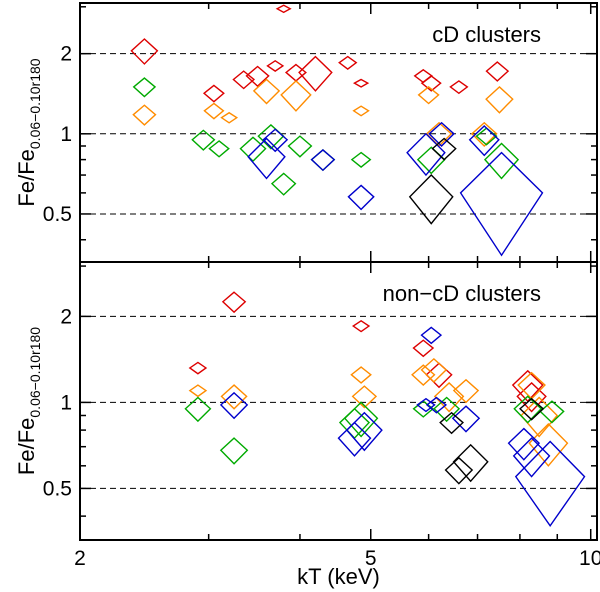 The width and height of the screenshot is (600, 592). Describe the element at coordinates (371, 558) in the screenshot. I see `x-tick-label: 5` at that location.